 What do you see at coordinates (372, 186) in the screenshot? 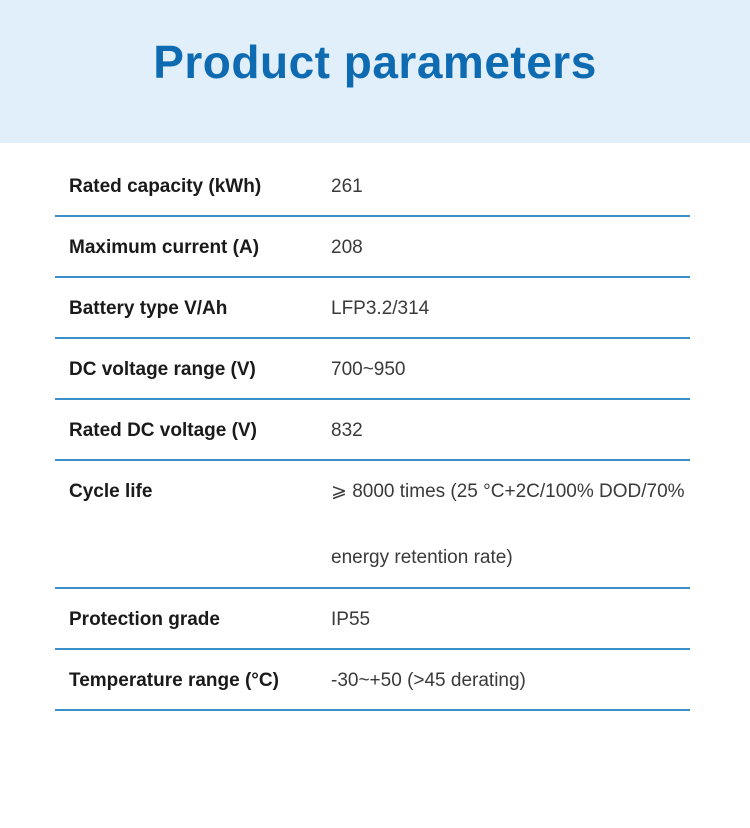
I see `table-row: Rated capacity (kWh) 261` at bounding box center [372, 186].